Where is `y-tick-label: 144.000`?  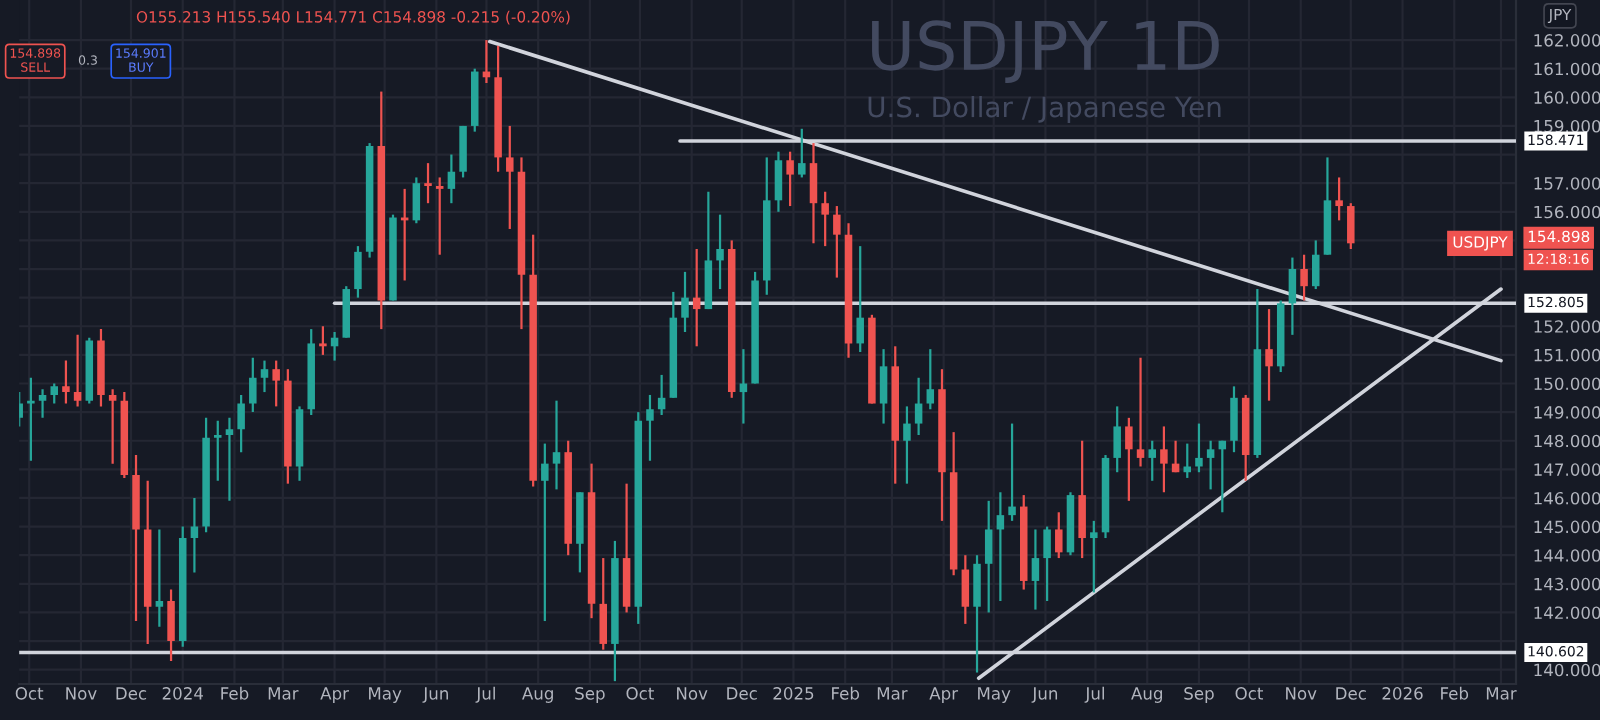
y-tick-label: 144.000 is located at coordinates (1567, 555).